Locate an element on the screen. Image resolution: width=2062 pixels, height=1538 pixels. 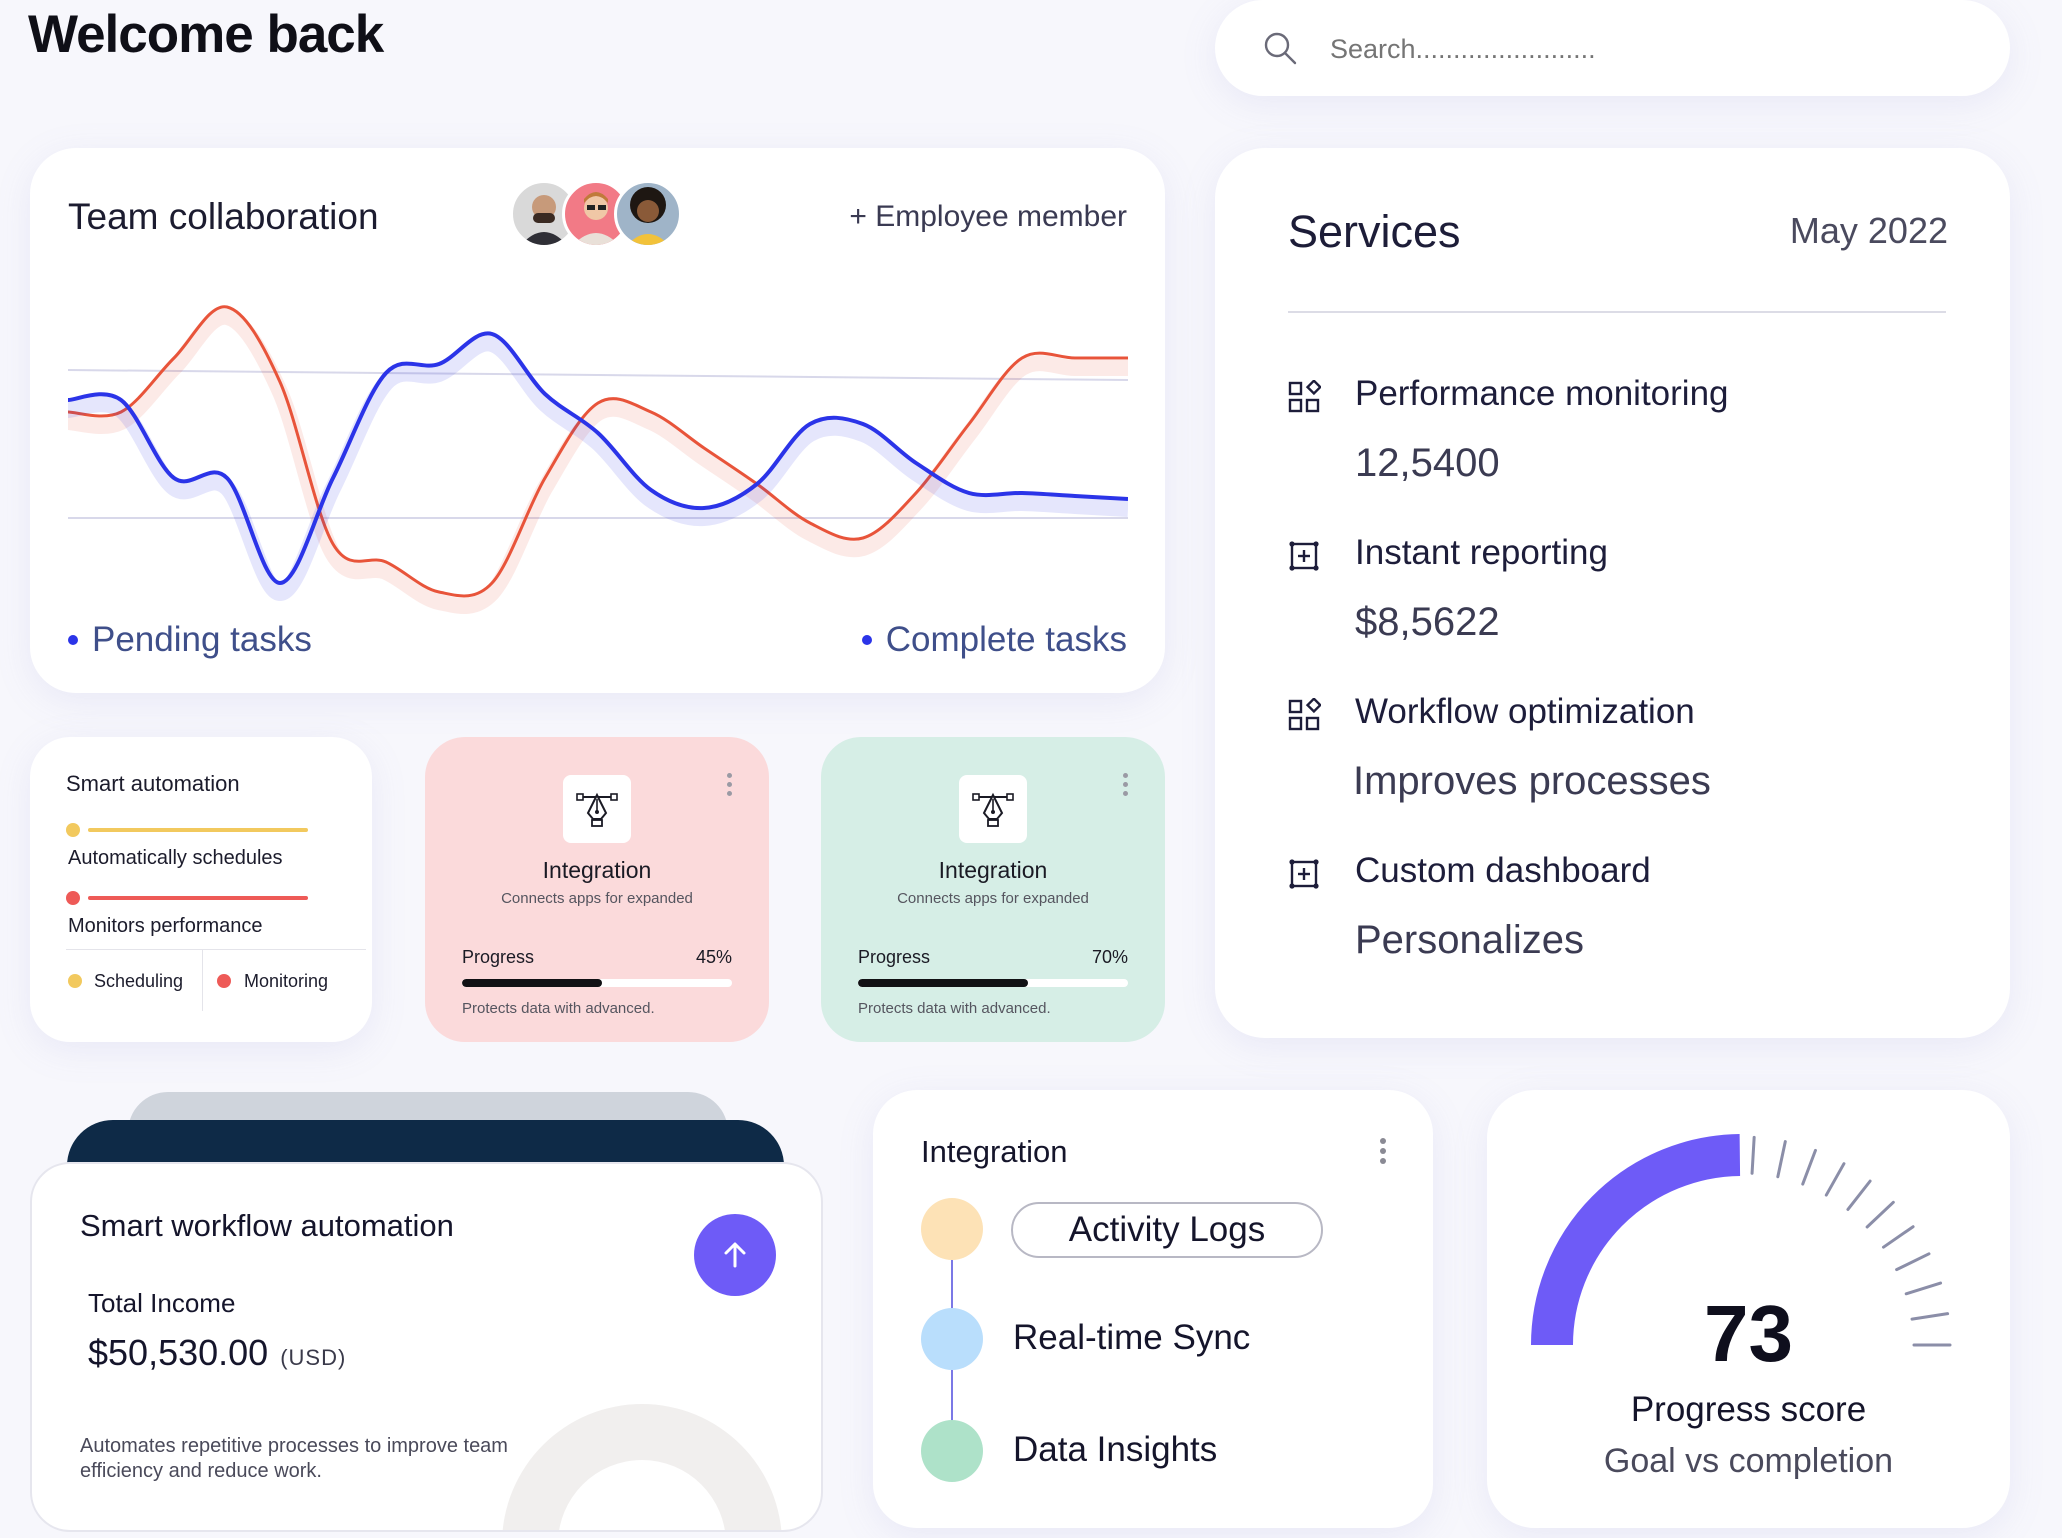
legend-complete-tasks: Complete tasks is located at coordinates (994, 640).